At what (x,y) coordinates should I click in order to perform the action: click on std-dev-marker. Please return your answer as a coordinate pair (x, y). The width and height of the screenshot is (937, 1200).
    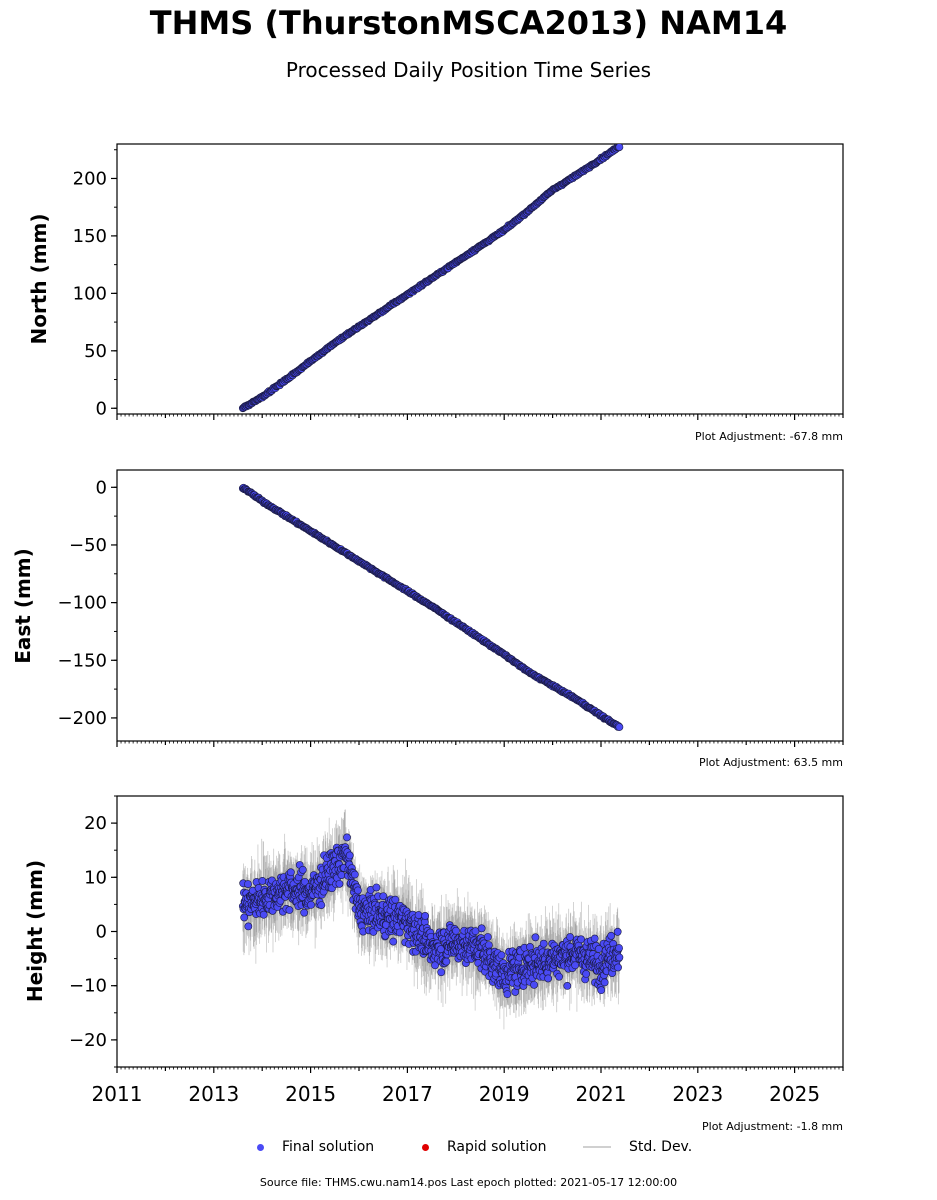
    Looking at the image, I should click on (597, 1147).